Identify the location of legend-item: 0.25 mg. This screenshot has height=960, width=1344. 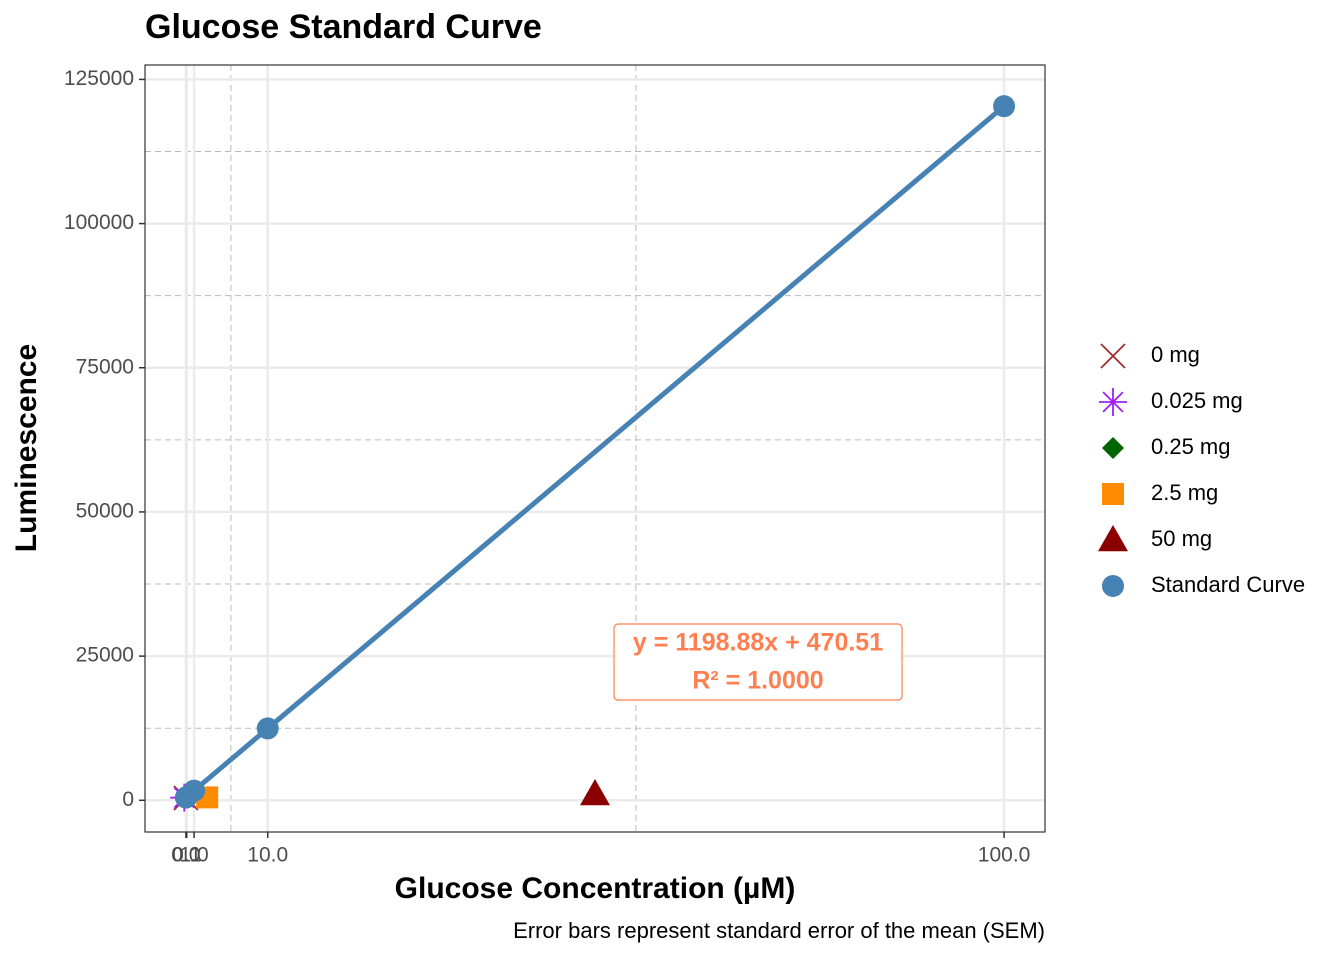
(1166, 446).